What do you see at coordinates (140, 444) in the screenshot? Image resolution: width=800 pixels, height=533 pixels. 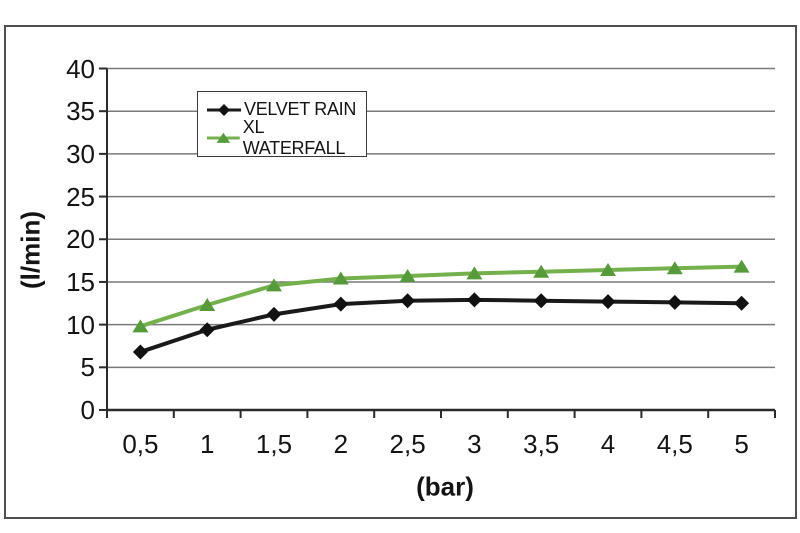 I see `x-axis-tick-label: 0,5` at bounding box center [140, 444].